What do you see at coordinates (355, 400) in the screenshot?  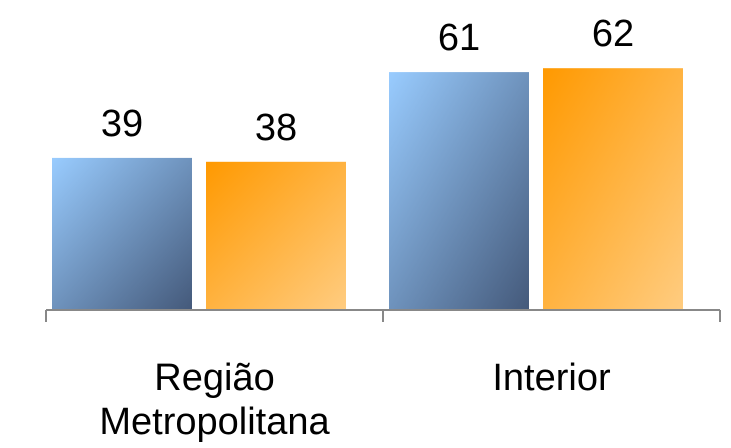 I see `category-labels-layer: Região Metropolitana Interior` at bounding box center [355, 400].